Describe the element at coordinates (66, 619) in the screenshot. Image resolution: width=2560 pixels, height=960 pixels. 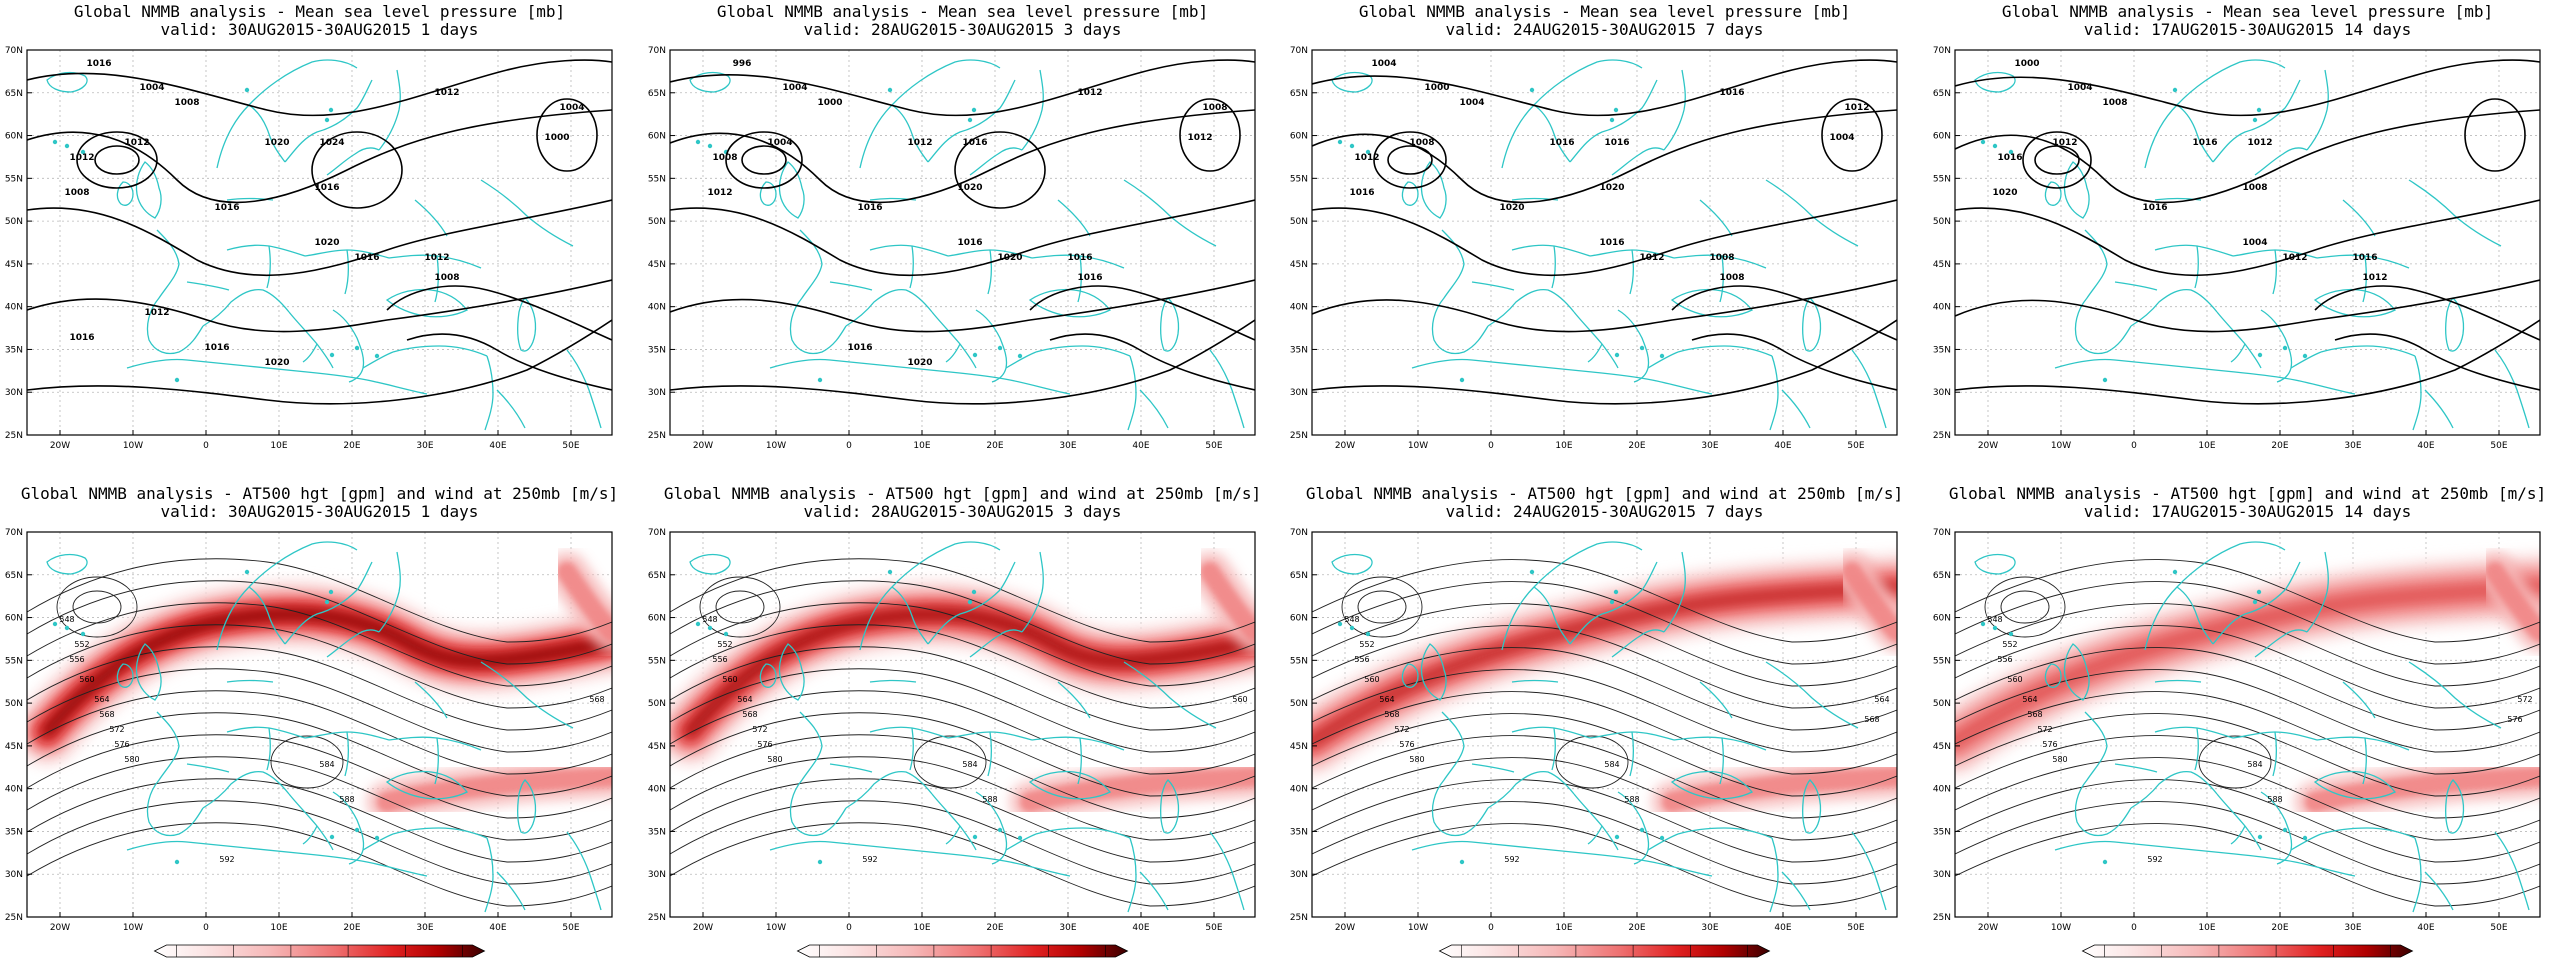
I see `contour-label: 548` at that location.